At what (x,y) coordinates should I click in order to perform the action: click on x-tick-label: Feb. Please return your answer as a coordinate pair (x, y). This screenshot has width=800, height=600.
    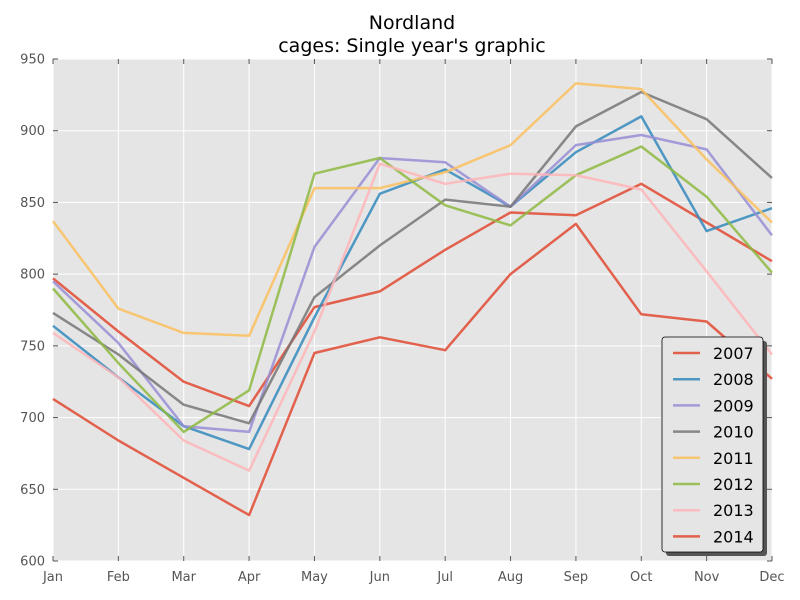
    Looking at the image, I should click on (118, 577).